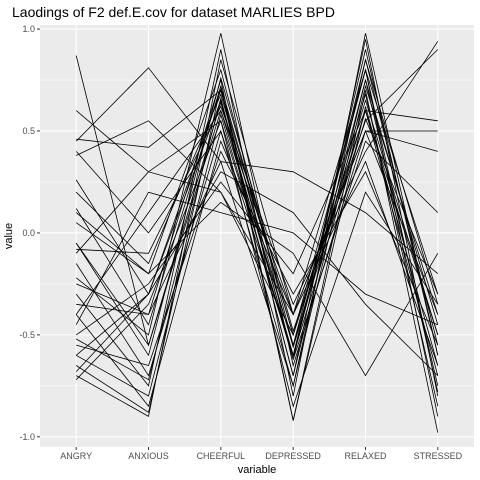  What do you see at coordinates (9, 236) in the screenshot?
I see `y-axis-title: value` at bounding box center [9, 236].